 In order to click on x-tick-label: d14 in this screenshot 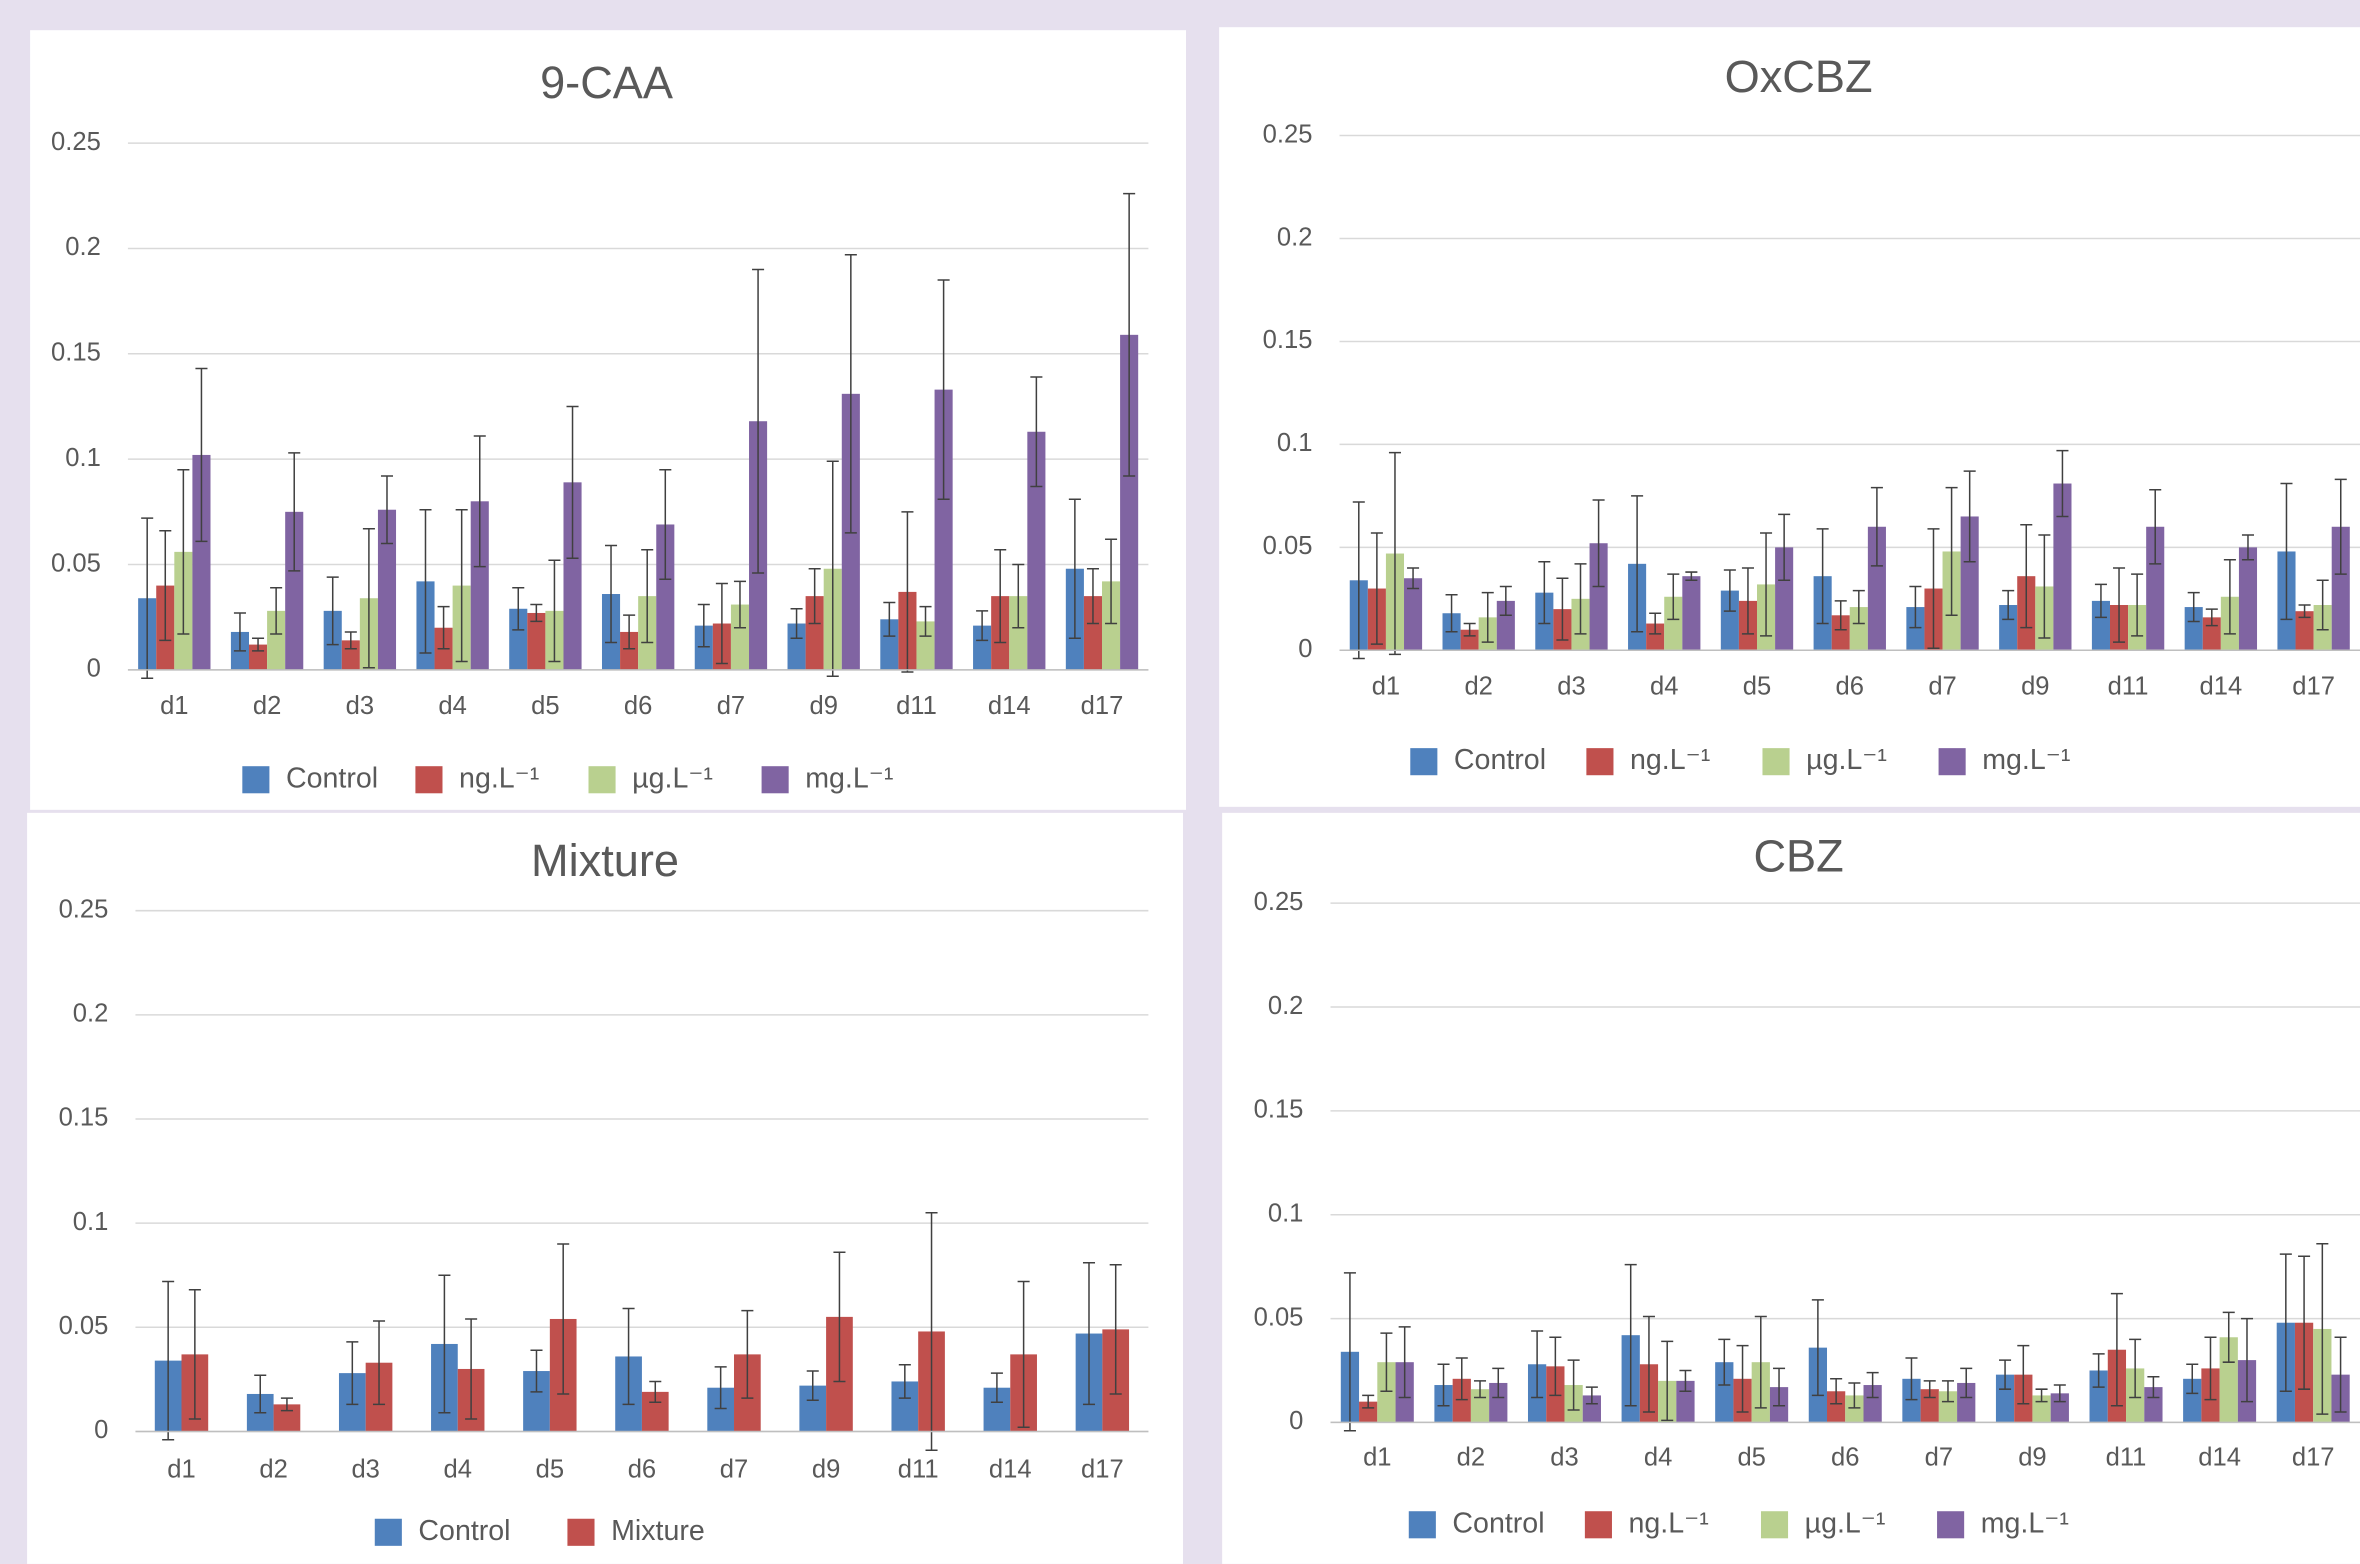, I will do `click(2219, 1457)`.